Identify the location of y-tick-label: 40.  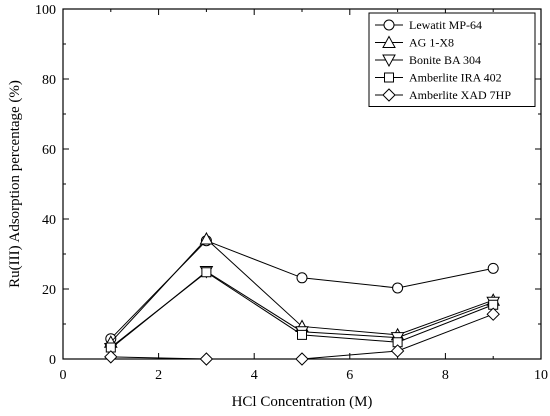
(49, 220).